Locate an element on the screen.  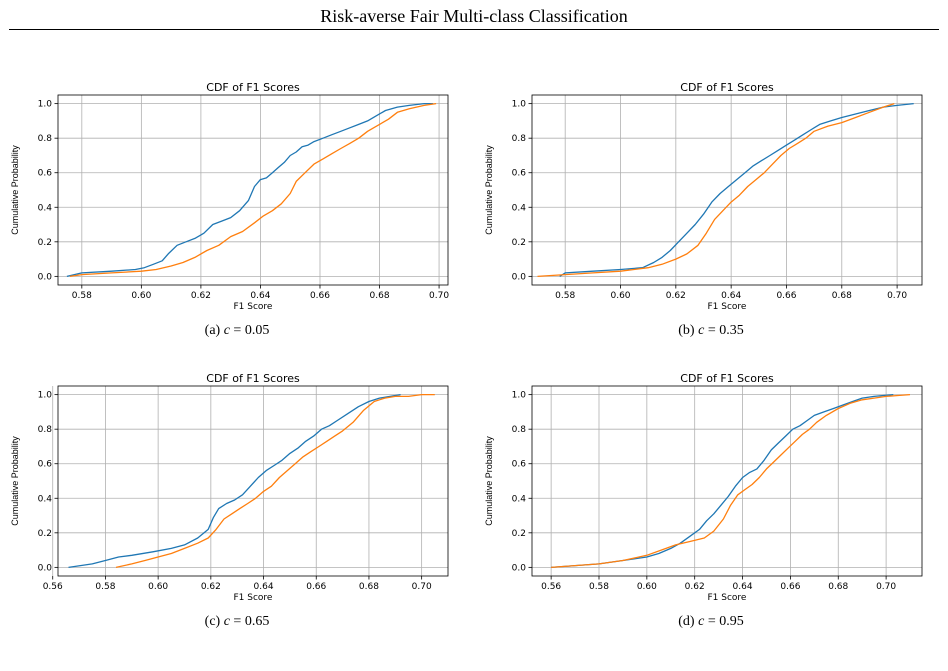
header-rule is located at coordinates (474, 29).